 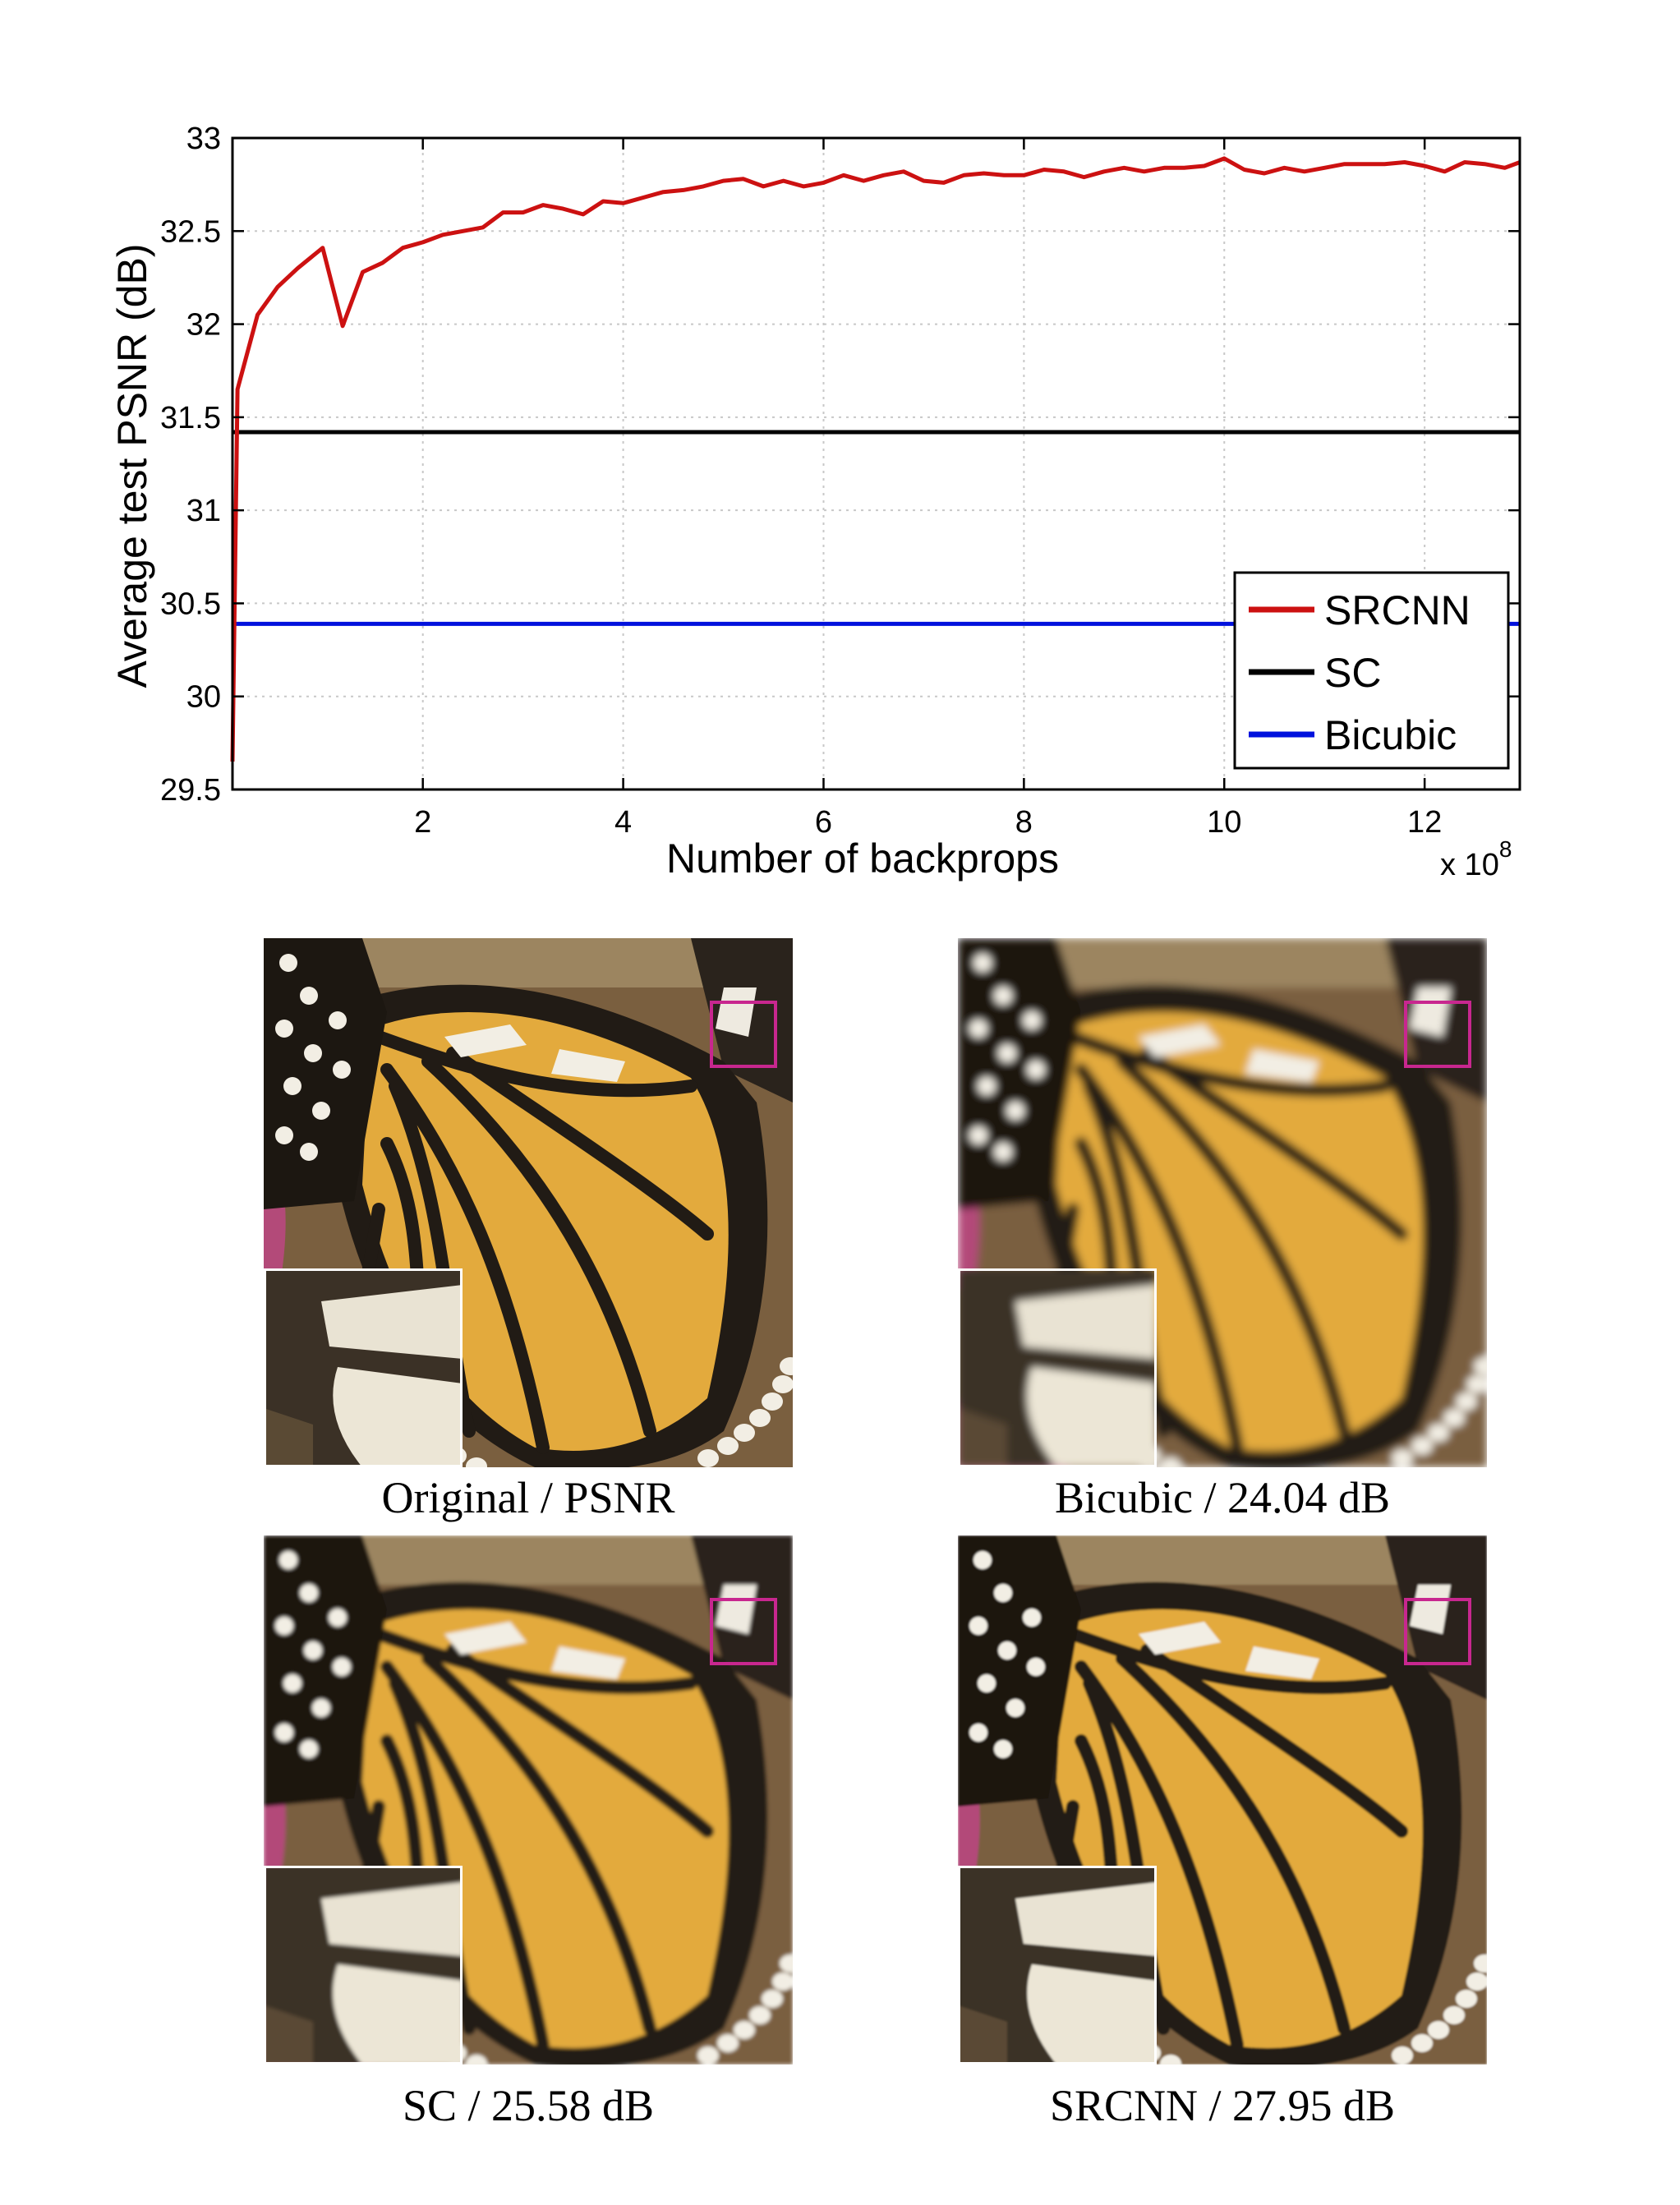 I want to click on y-tick-label: 32.5, so click(x=190, y=231).